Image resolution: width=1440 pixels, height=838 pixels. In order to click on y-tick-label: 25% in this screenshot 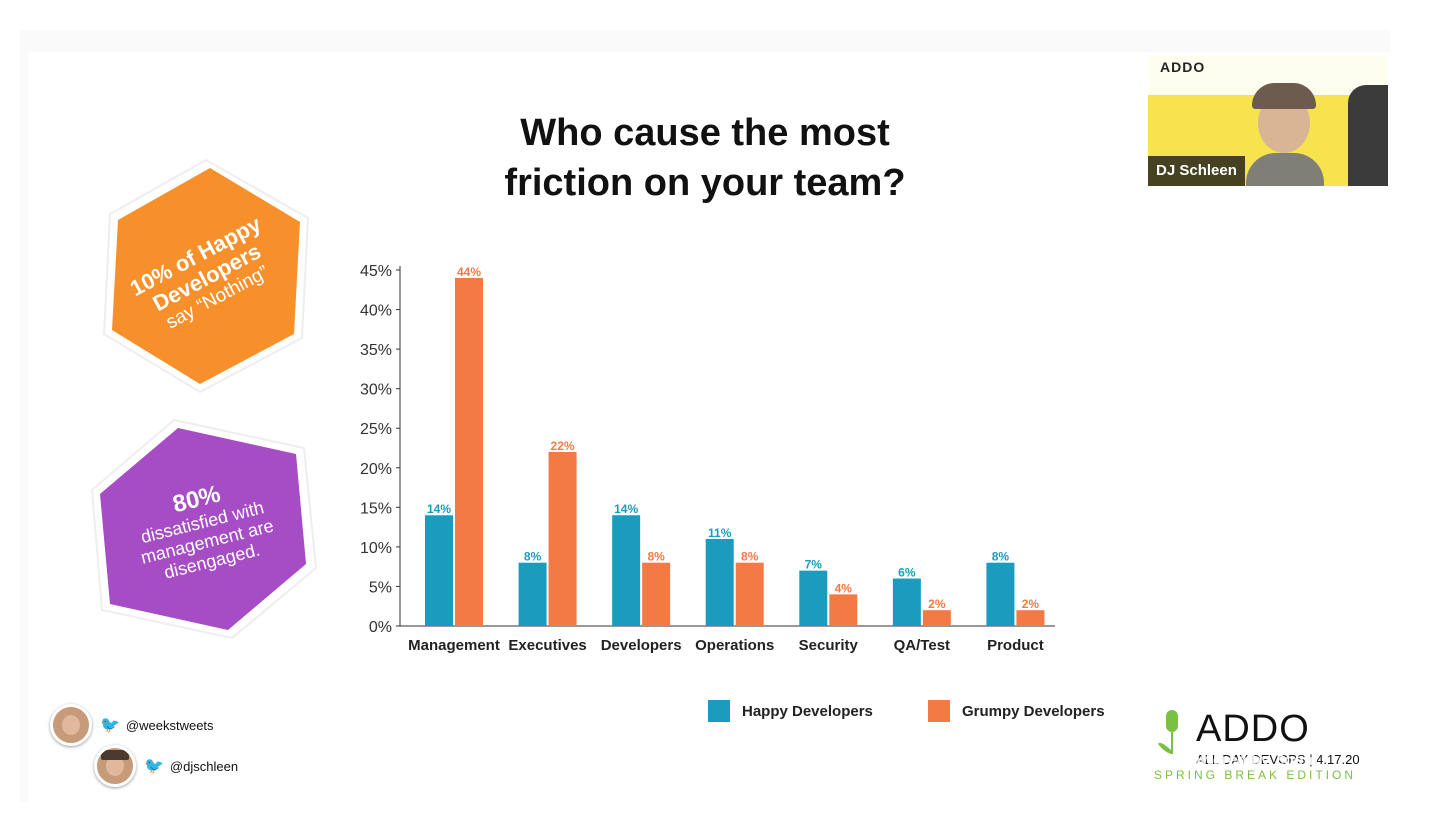, I will do `click(376, 429)`.